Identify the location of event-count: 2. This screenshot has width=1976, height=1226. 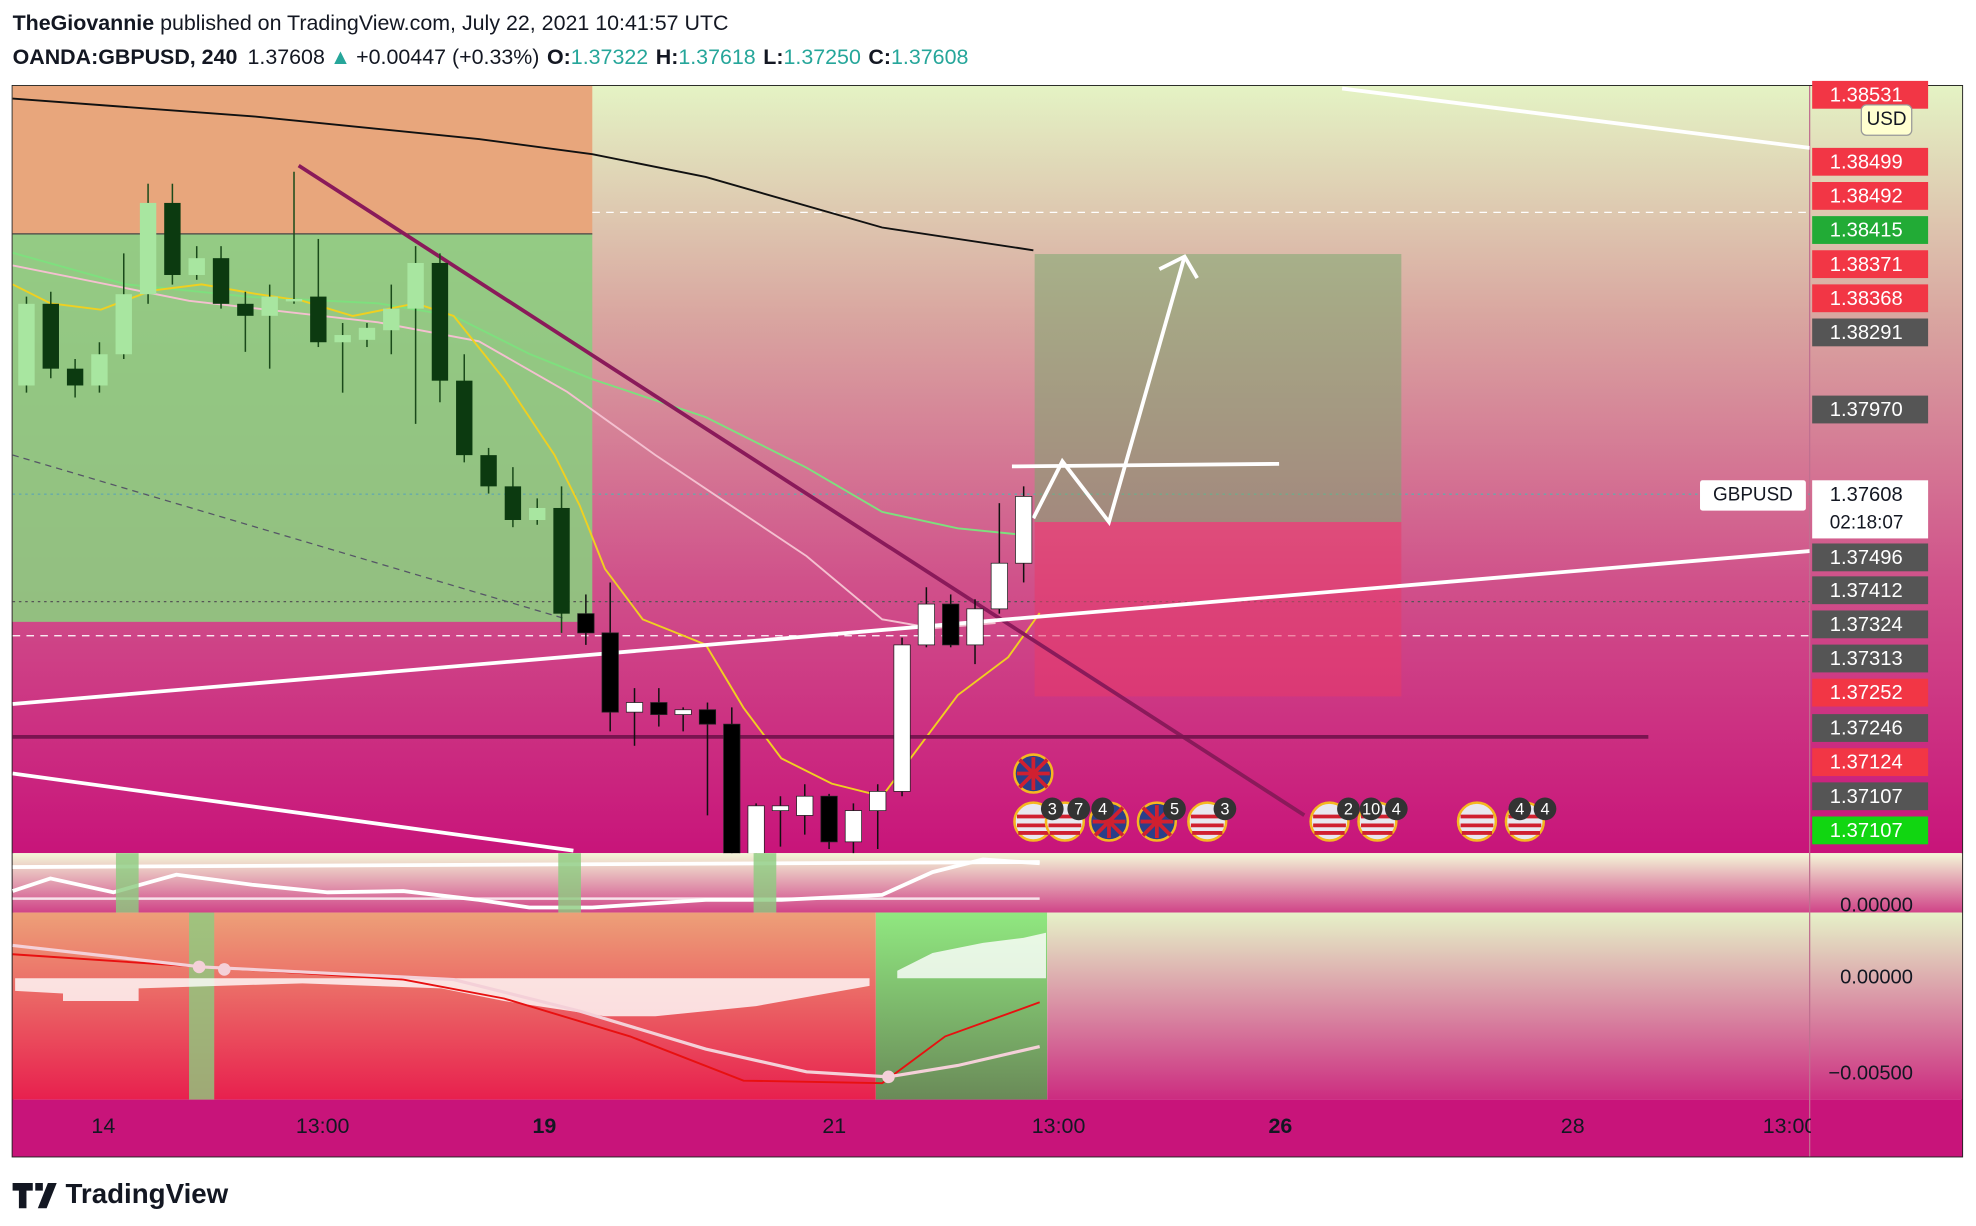
(1348, 809).